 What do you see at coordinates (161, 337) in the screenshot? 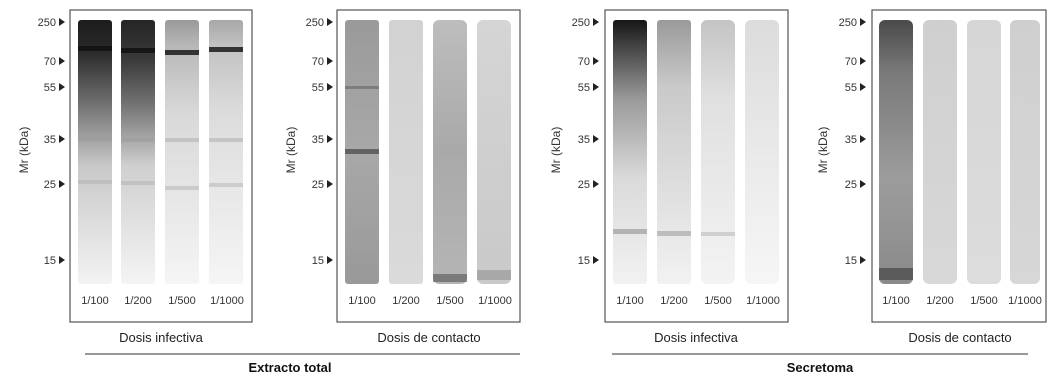
I see `panel-caption: Dosis infectiva` at bounding box center [161, 337].